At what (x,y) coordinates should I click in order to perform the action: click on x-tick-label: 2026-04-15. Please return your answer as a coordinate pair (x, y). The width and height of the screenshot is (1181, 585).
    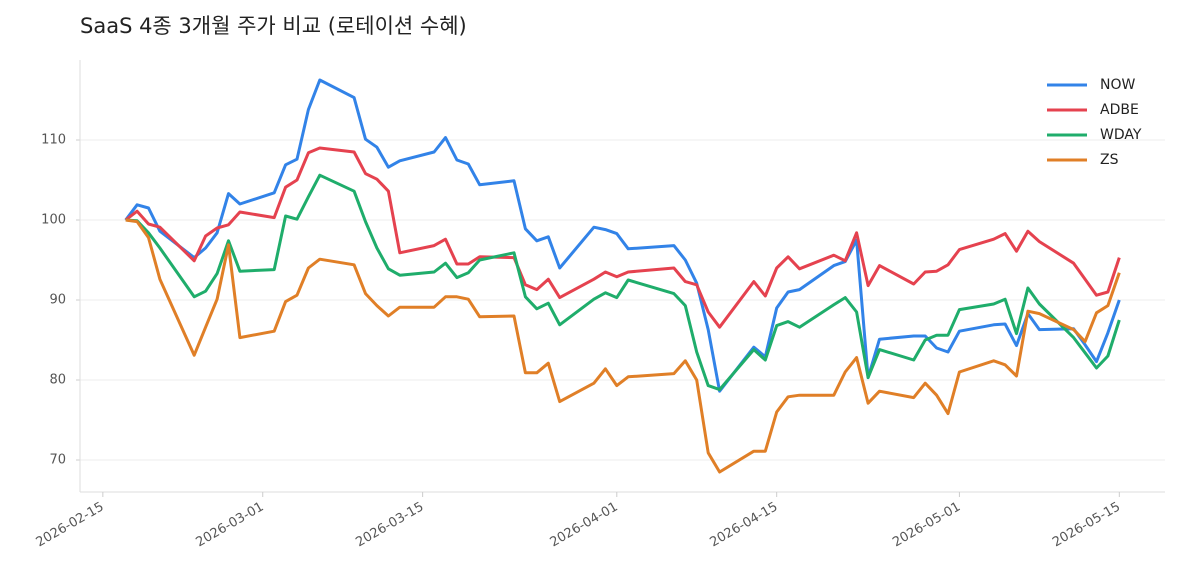
    Looking at the image, I should click on (743, 525).